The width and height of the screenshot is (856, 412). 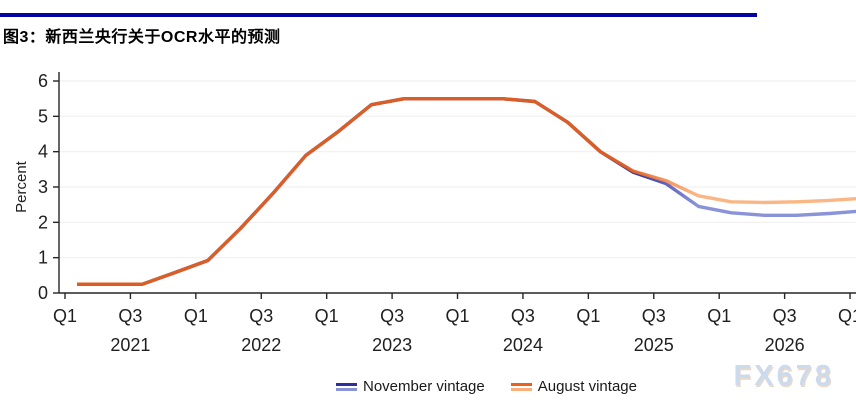 I want to click on legend-label-august: August vintage, so click(x=587, y=386).